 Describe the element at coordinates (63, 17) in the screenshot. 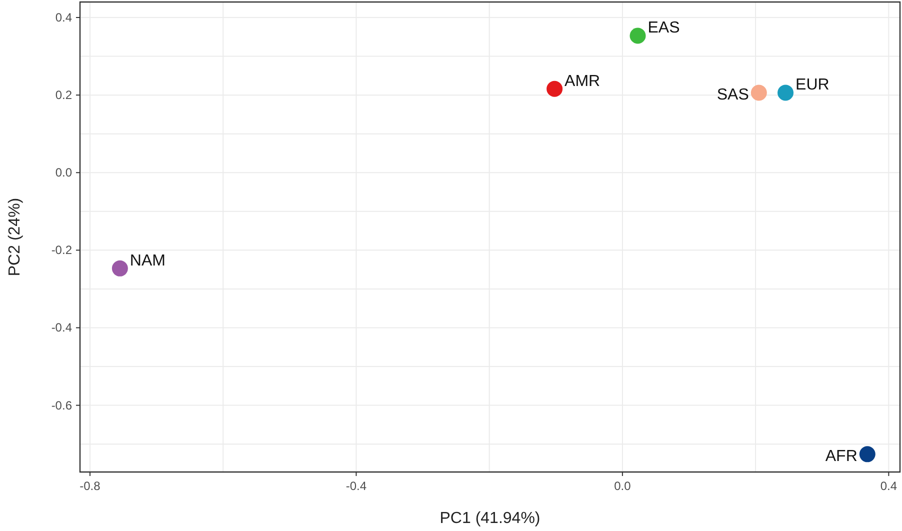

I see `y-tick-label: 0.4` at that location.